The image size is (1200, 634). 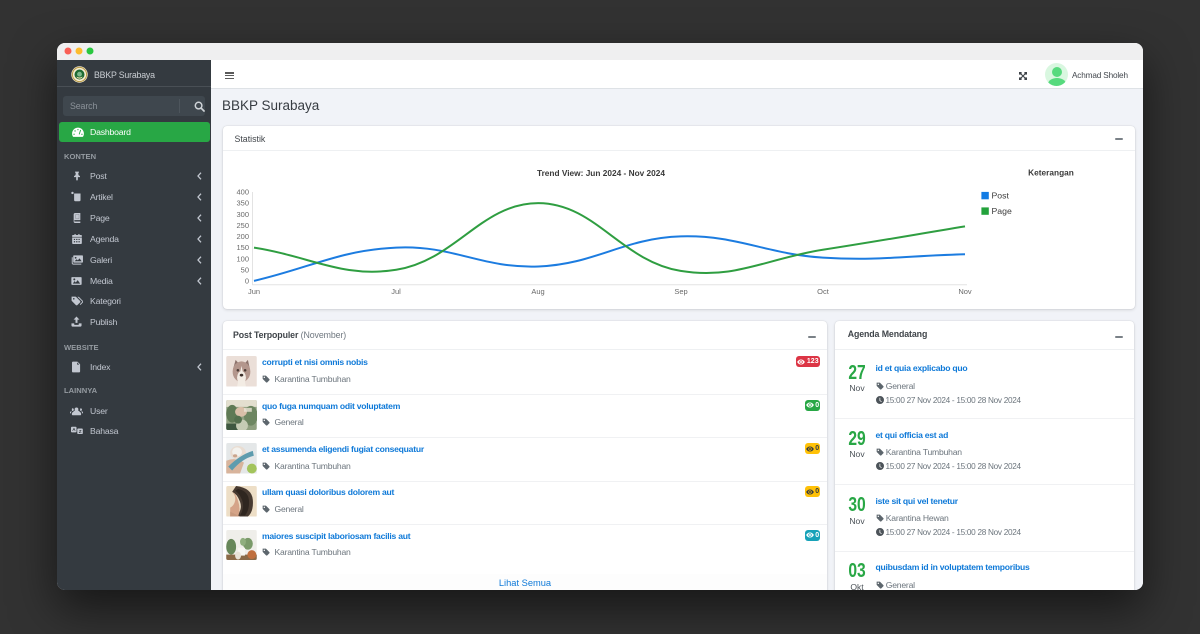 I want to click on svg-text: 350, so click(x=242, y=202).